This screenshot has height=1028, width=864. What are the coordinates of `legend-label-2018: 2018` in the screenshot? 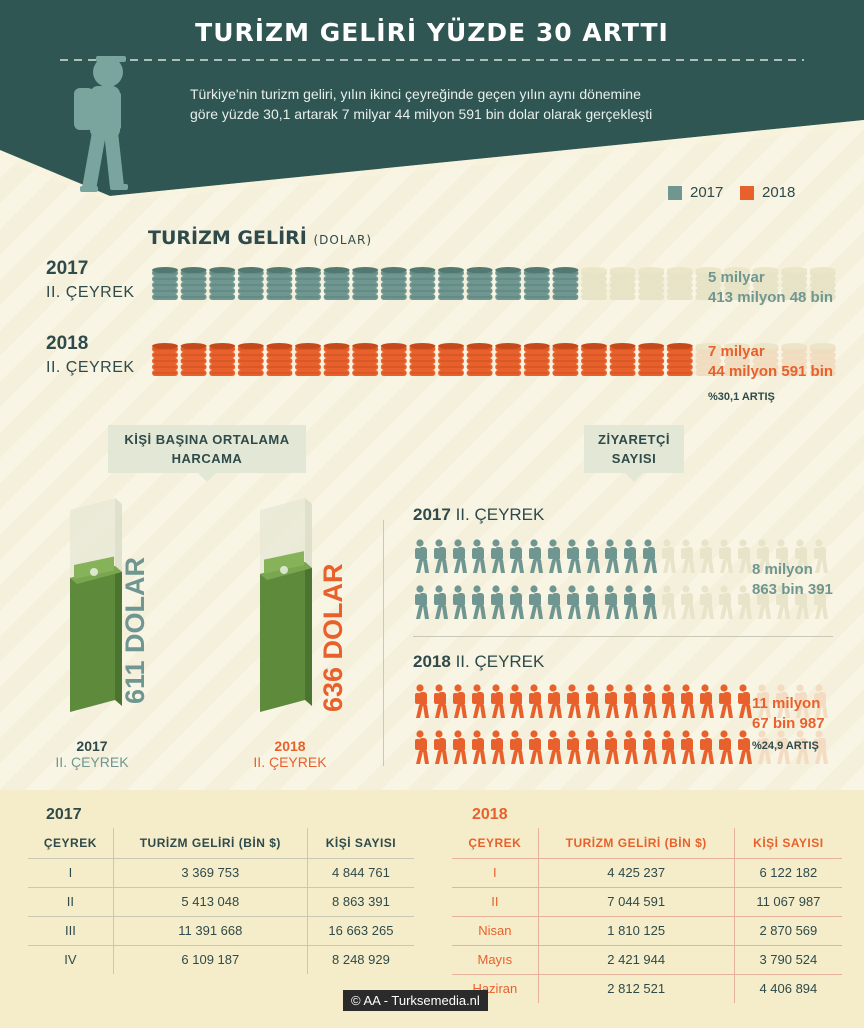 It's located at (779, 192).